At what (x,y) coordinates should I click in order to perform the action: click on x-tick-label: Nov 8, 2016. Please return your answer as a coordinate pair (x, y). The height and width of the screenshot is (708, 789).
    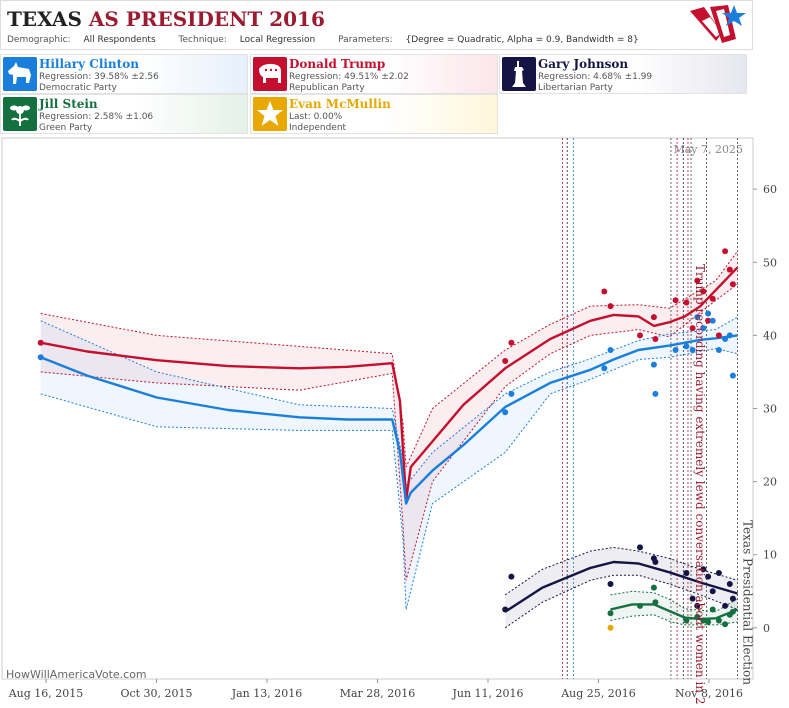
    Looking at the image, I should click on (709, 693).